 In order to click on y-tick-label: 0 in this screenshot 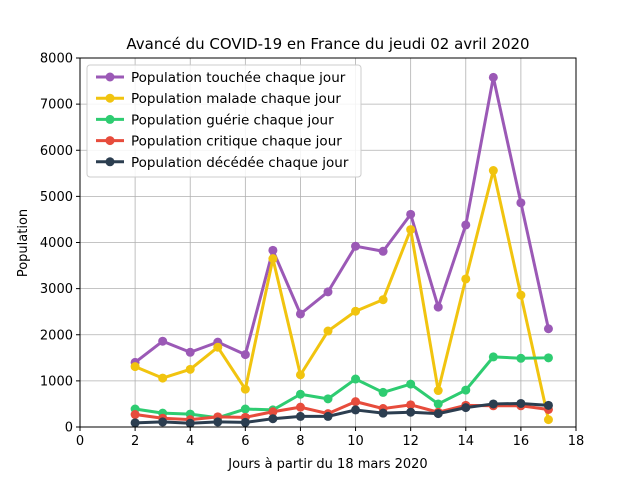, I will do `click(69, 428)`.